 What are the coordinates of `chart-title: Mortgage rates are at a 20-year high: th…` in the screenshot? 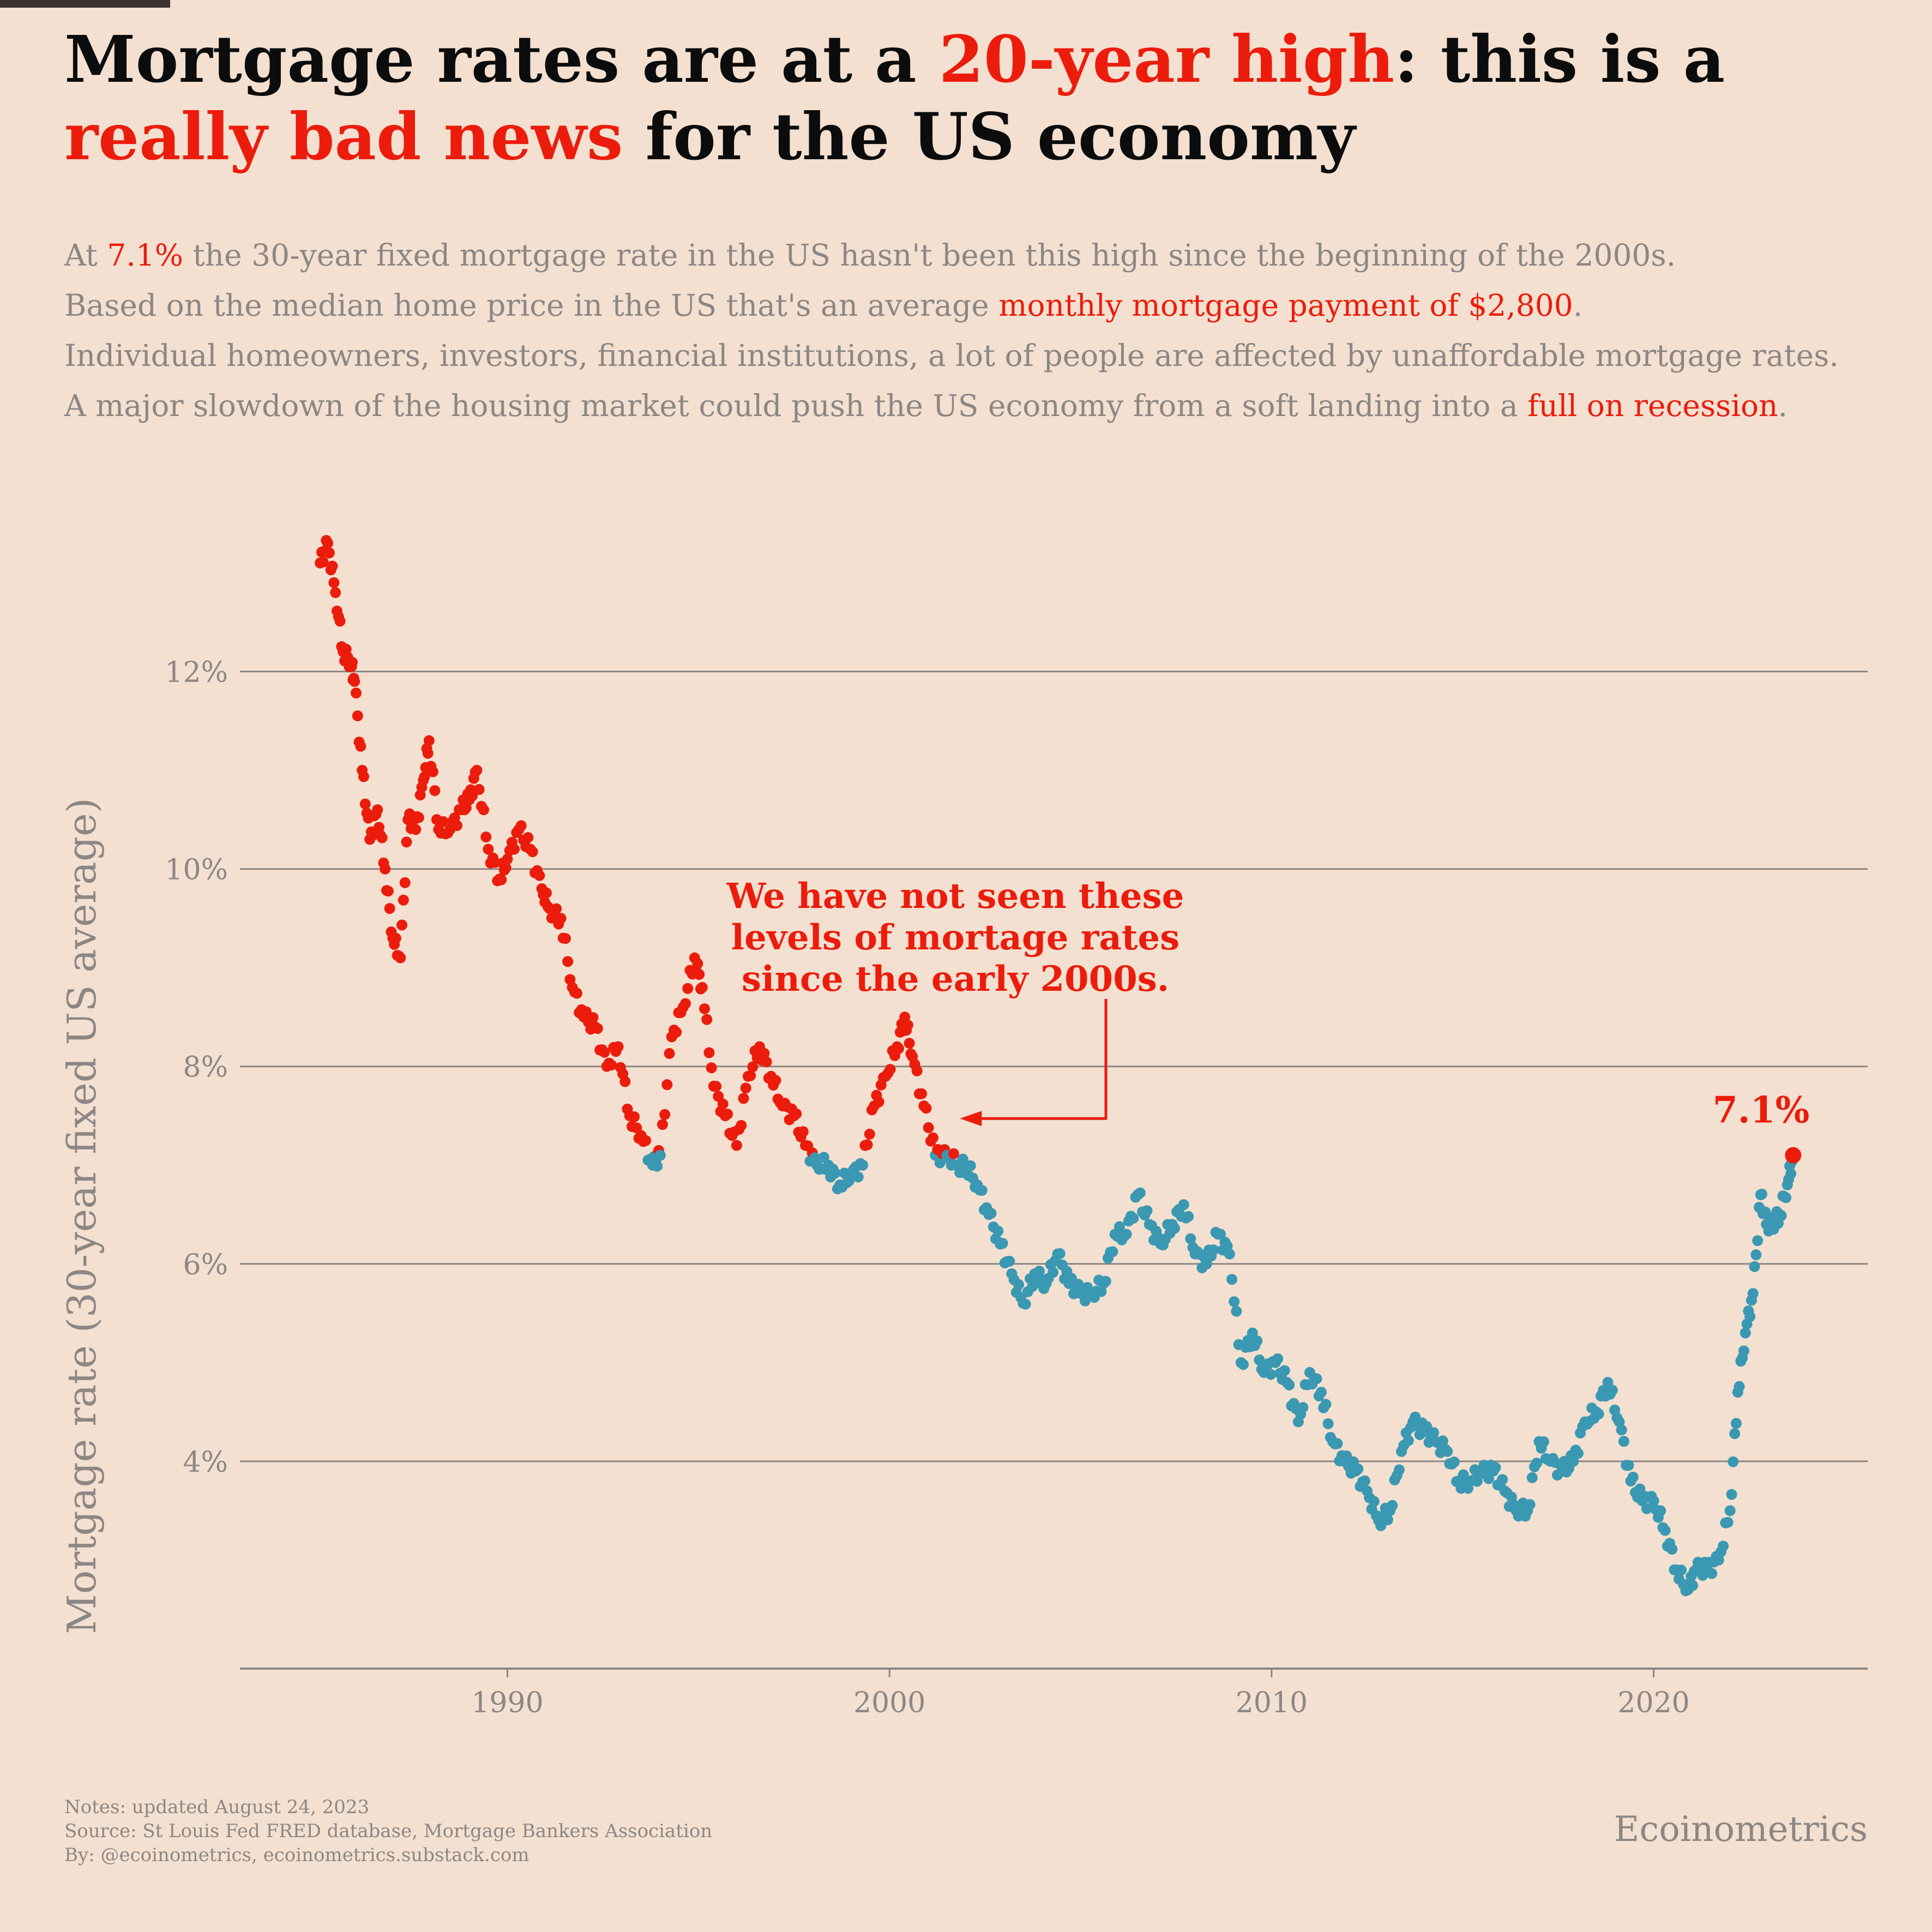 It's located at (980, 98).